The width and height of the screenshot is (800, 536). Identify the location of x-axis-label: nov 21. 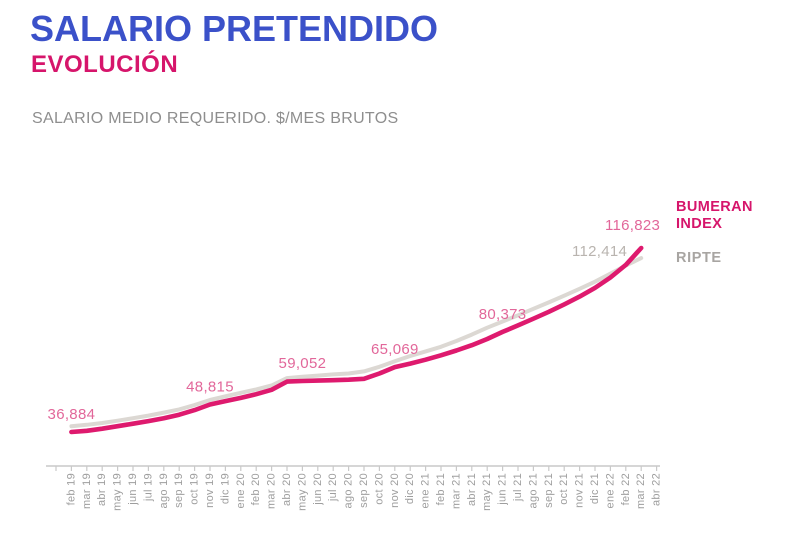
(580, 490).